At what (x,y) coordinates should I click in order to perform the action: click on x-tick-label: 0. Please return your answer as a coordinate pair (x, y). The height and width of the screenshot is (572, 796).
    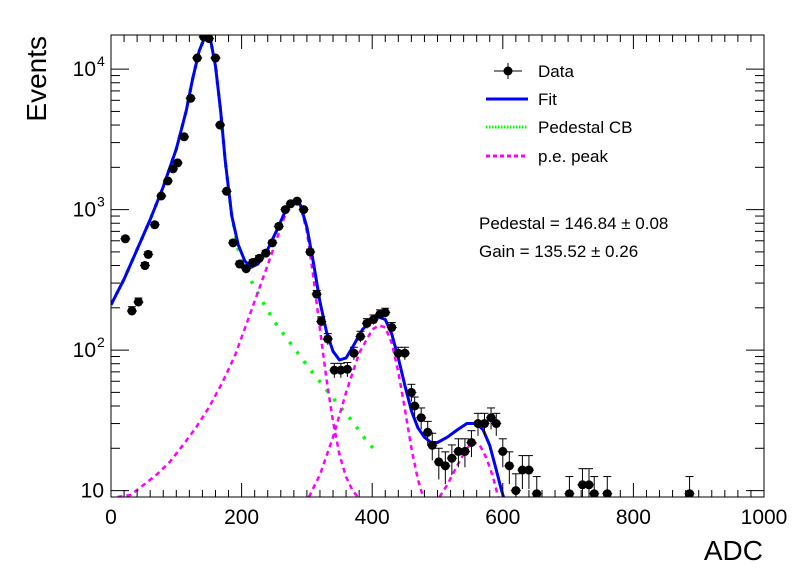
    Looking at the image, I should click on (111, 517).